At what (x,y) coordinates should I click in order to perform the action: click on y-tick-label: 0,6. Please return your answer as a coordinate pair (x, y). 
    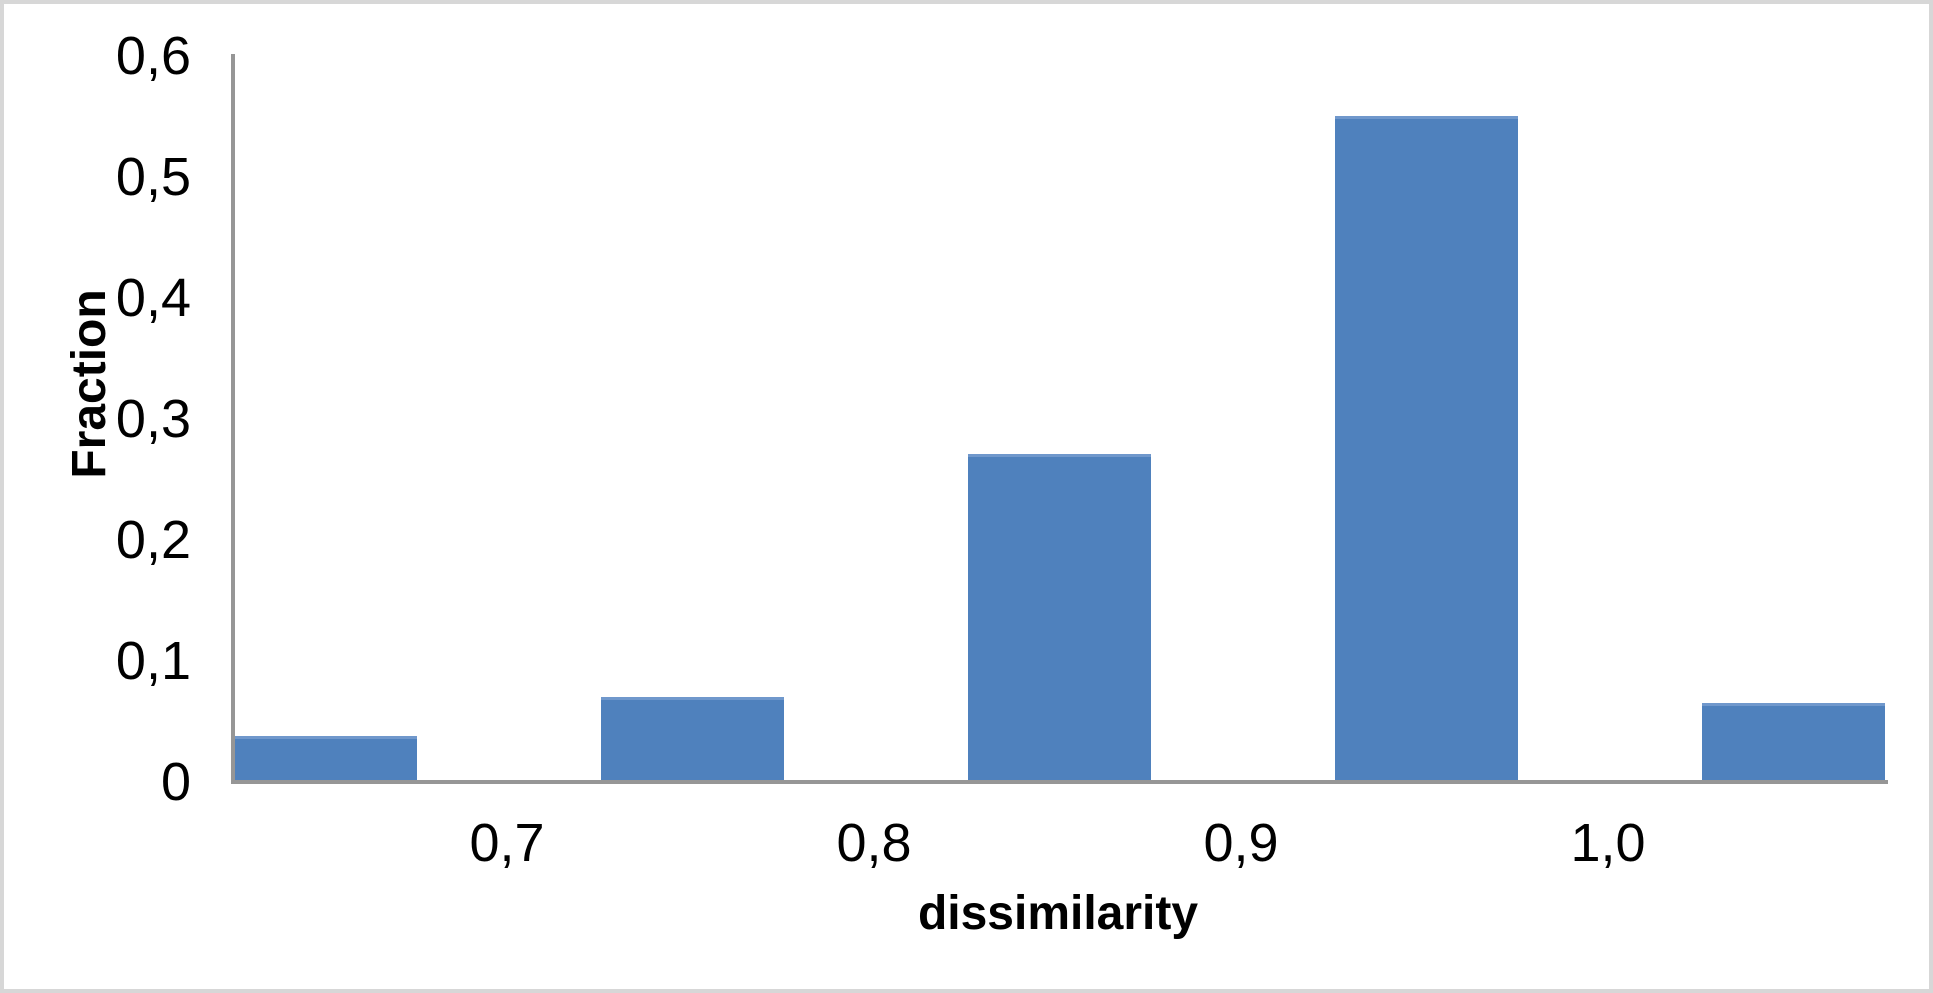
    Looking at the image, I should click on (153, 56).